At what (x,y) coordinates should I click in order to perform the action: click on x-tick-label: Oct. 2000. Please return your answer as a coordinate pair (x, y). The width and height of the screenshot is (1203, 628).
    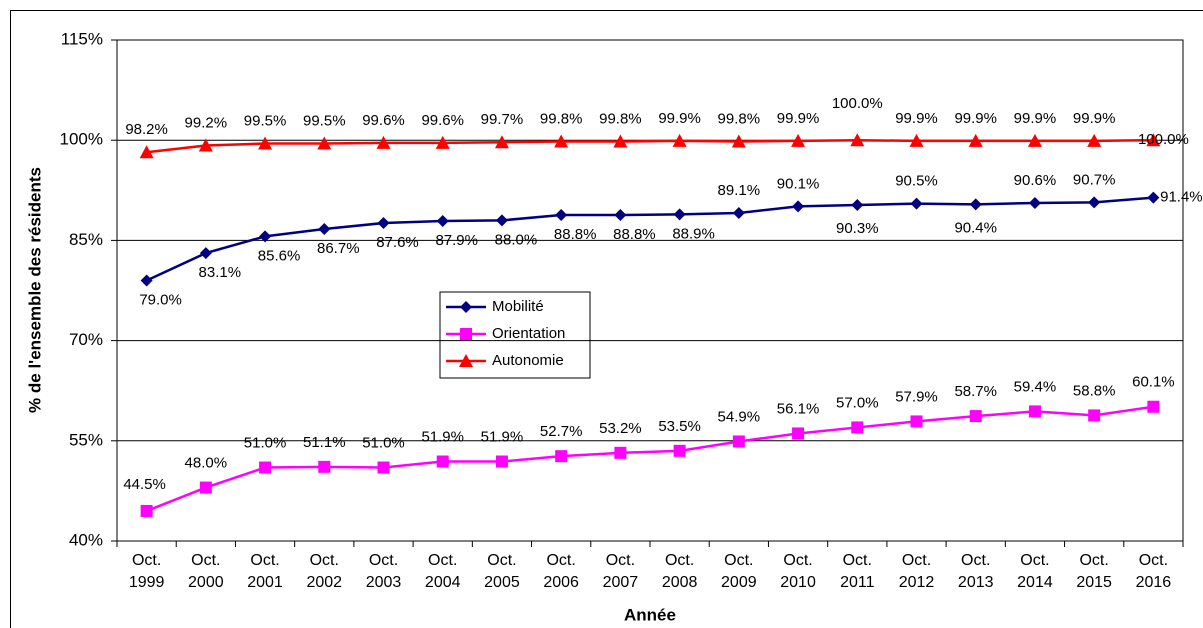
    Looking at the image, I should click on (206, 571).